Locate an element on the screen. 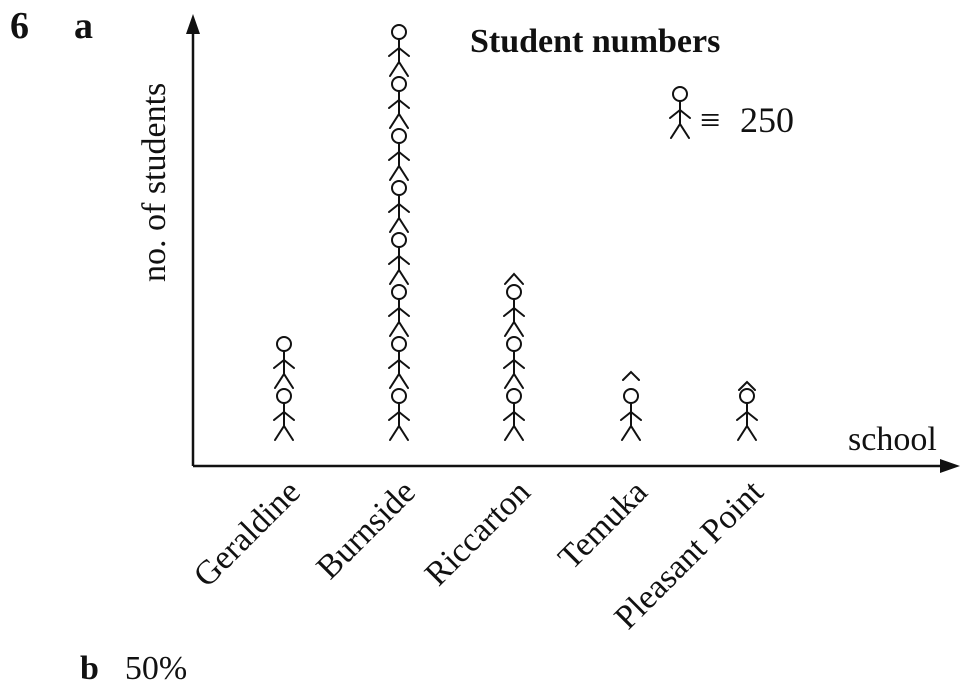  chart-title: Student numbers is located at coordinates (595, 41).